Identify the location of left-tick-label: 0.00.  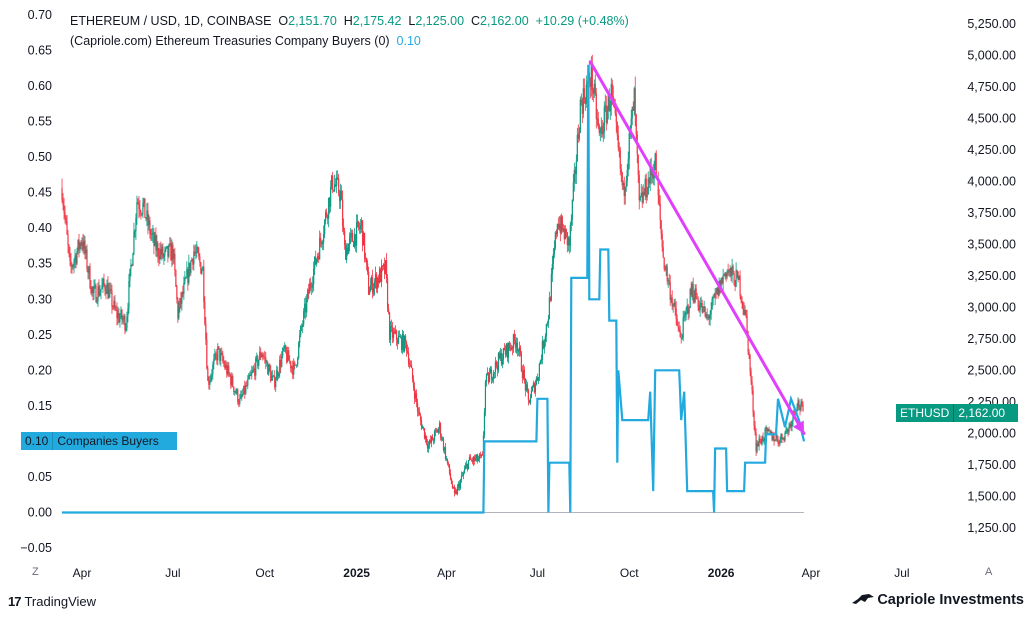
(40, 512).